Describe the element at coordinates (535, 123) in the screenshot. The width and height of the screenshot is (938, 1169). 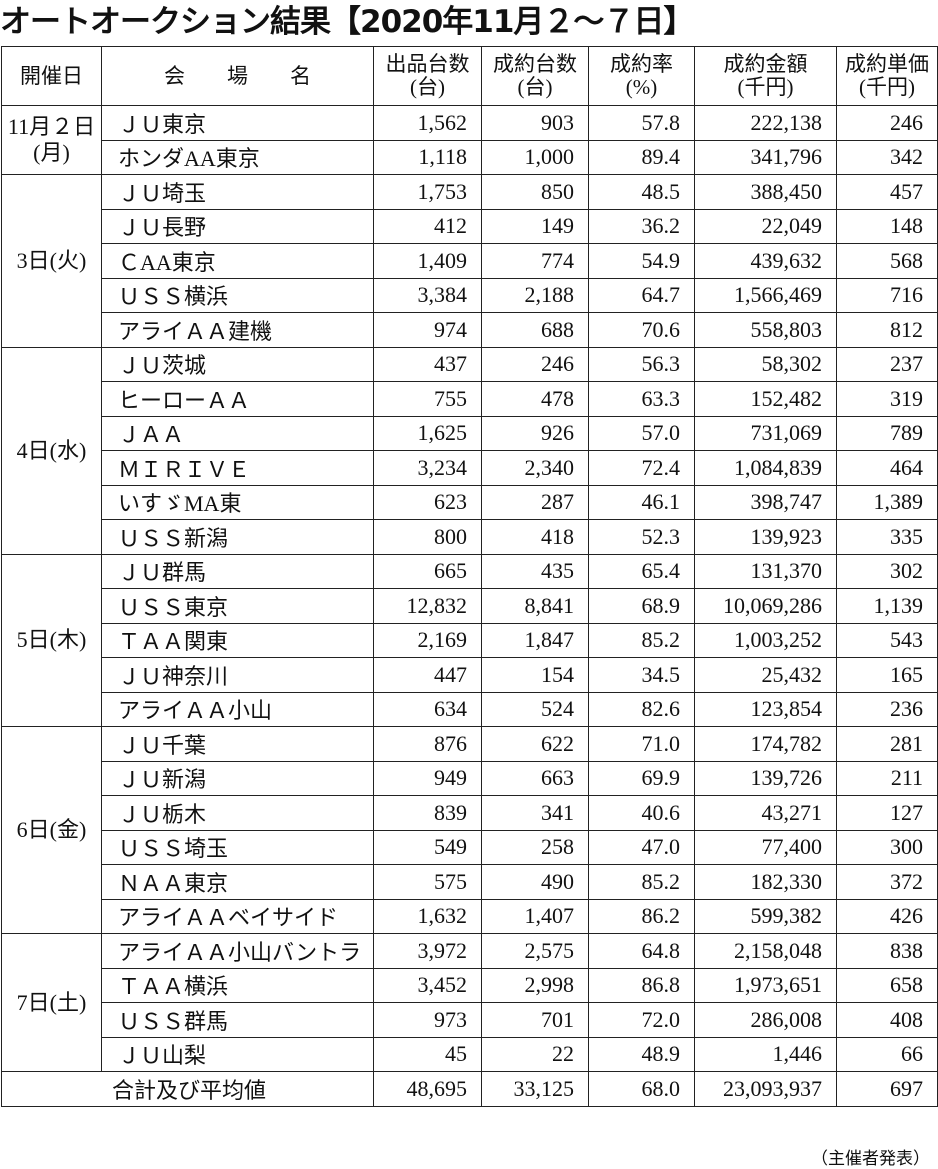
I see `sold-cell: 903` at that location.